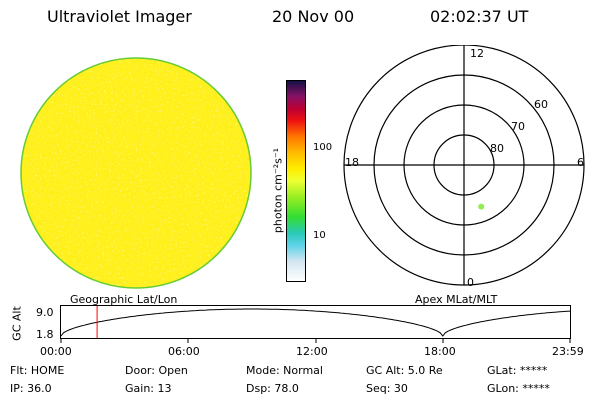  I want to click on orbit-x-ticks, so click(315, 340).